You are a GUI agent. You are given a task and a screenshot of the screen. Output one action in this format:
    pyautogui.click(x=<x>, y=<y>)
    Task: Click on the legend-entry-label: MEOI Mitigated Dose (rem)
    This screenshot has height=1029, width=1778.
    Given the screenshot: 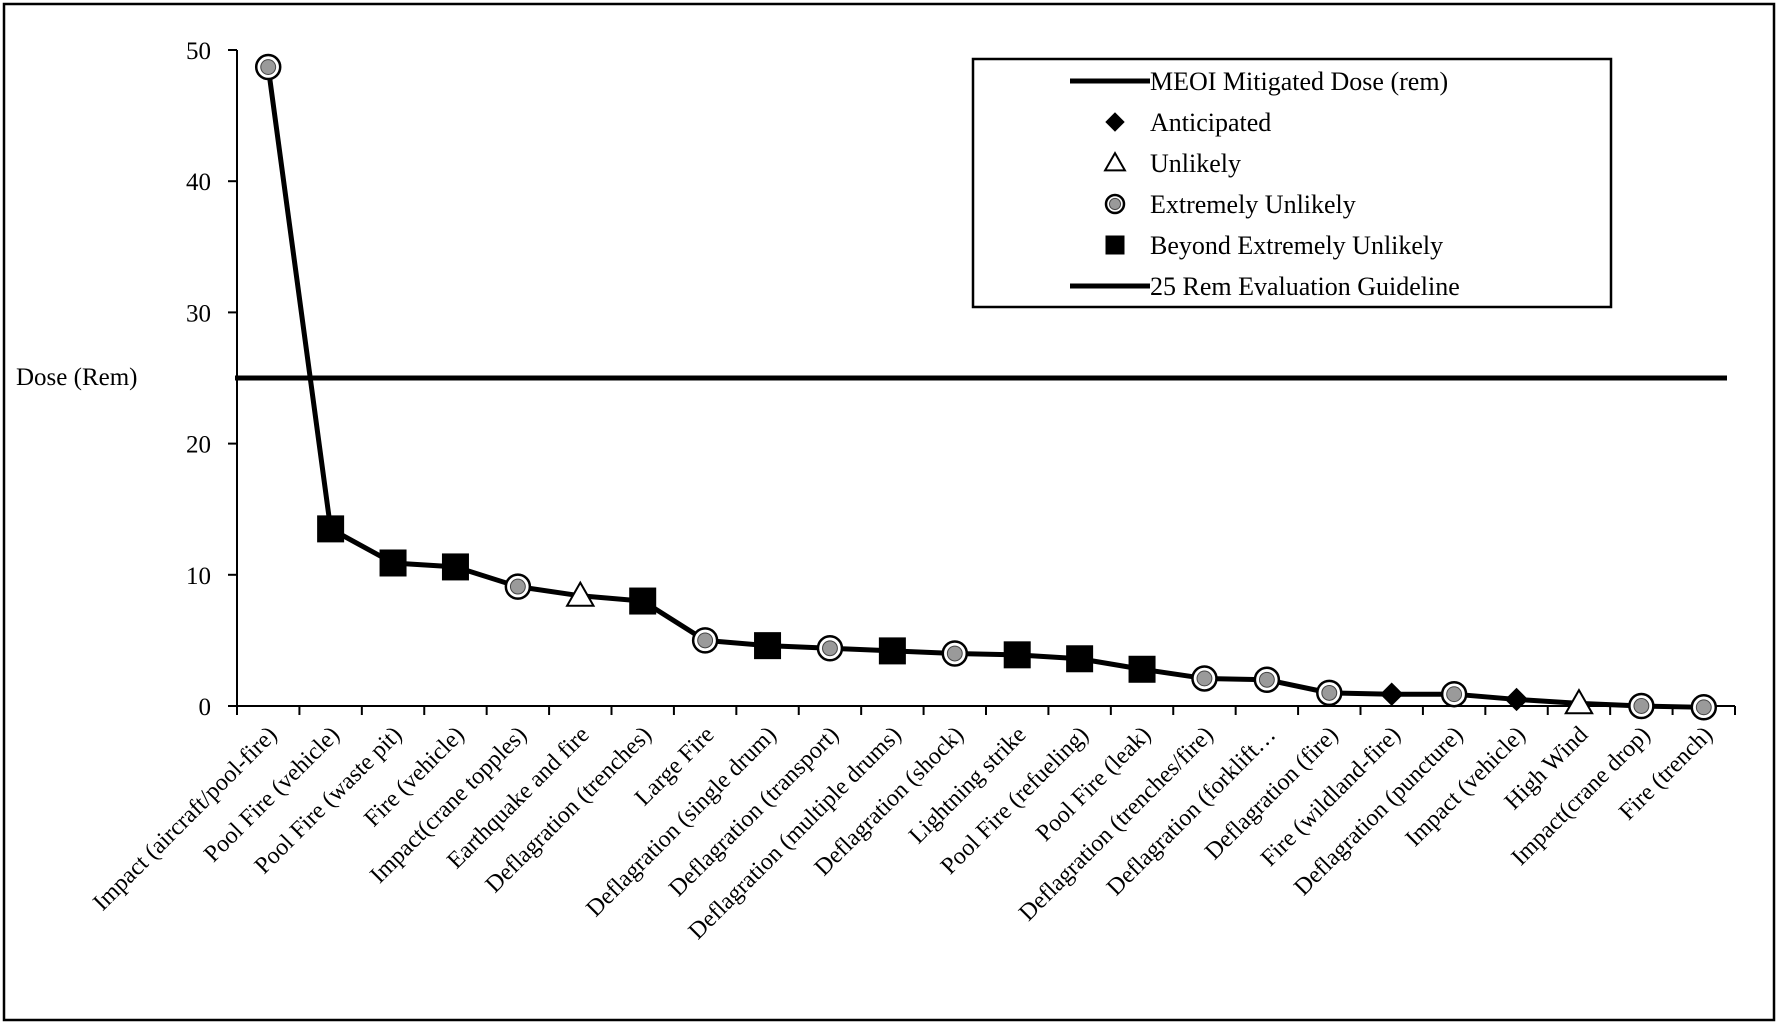 What is the action you would take?
    pyautogui.click(x=1299, y=81)
    